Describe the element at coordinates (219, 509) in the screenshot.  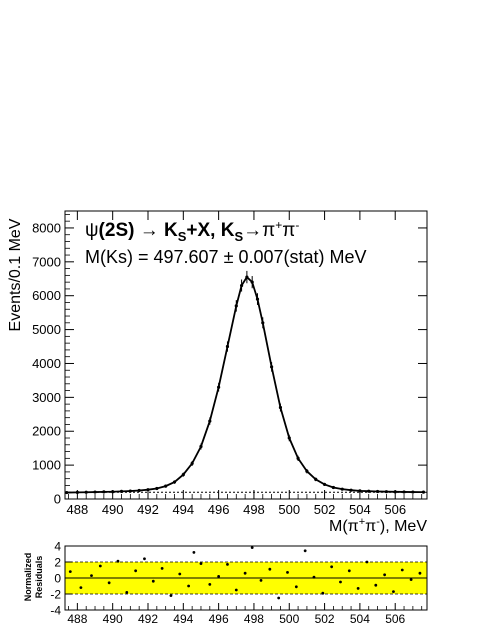
I see `main-x-tick-label: 496` at that location.